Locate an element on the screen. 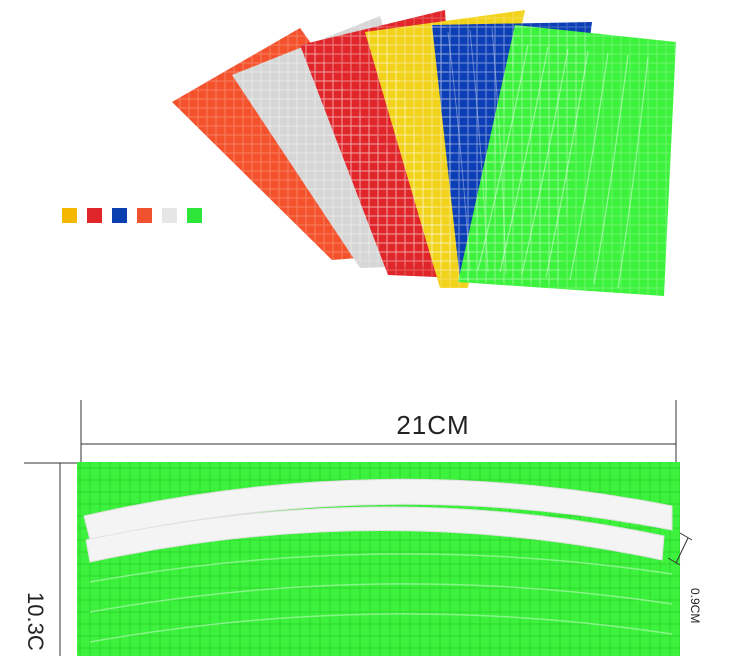 The image size is (750, 661). green-swatch is located at coordinates (194, 215).